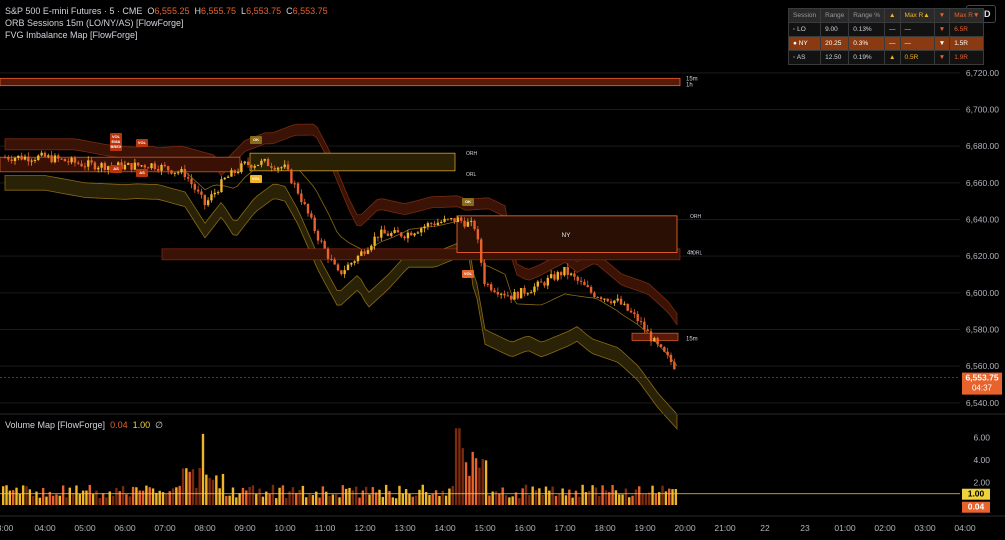 The image size is (1005, 540). I want to click on table-cell: 12.50, so click(835, 57).